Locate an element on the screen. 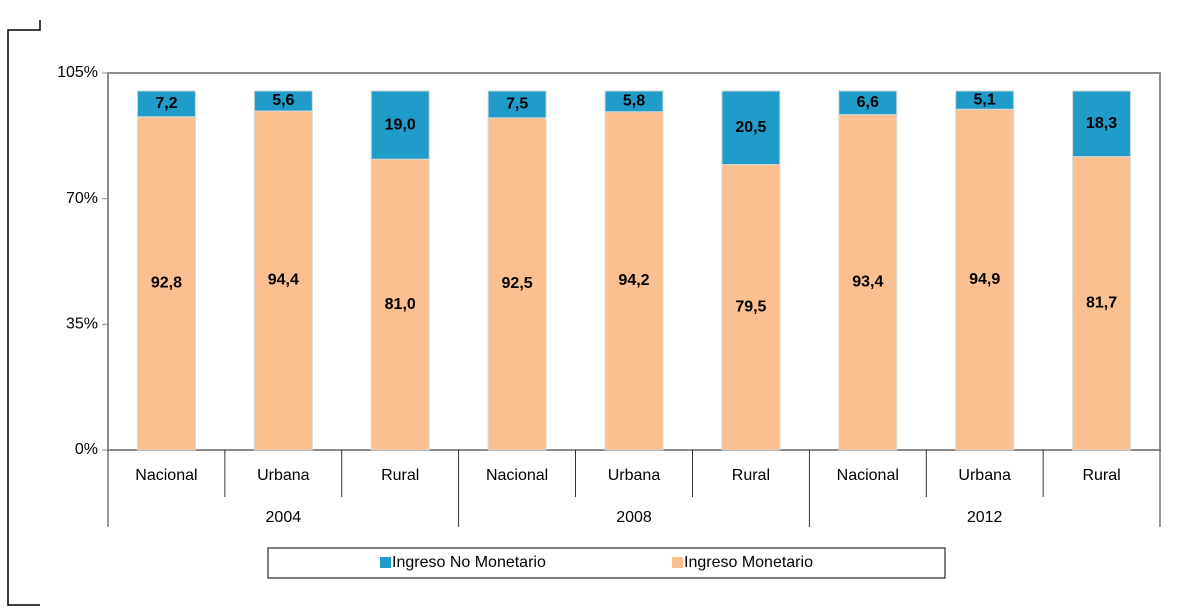 This screenshot has width=1179, height=612. value-label: 92,8 is located at coordinates (166, 283).